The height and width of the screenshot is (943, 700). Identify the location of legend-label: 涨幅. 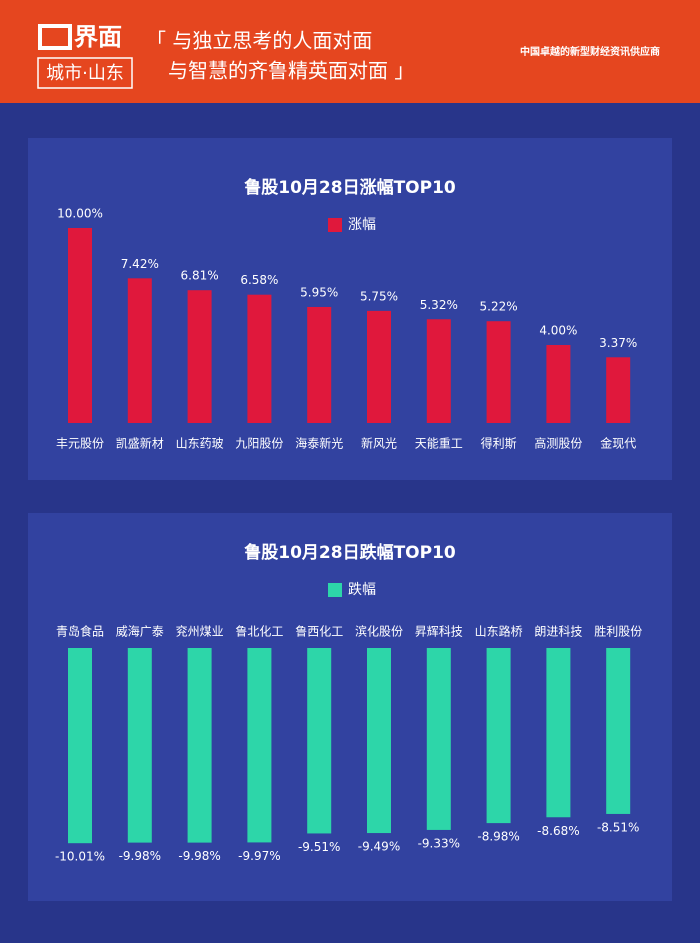
(362, 225).